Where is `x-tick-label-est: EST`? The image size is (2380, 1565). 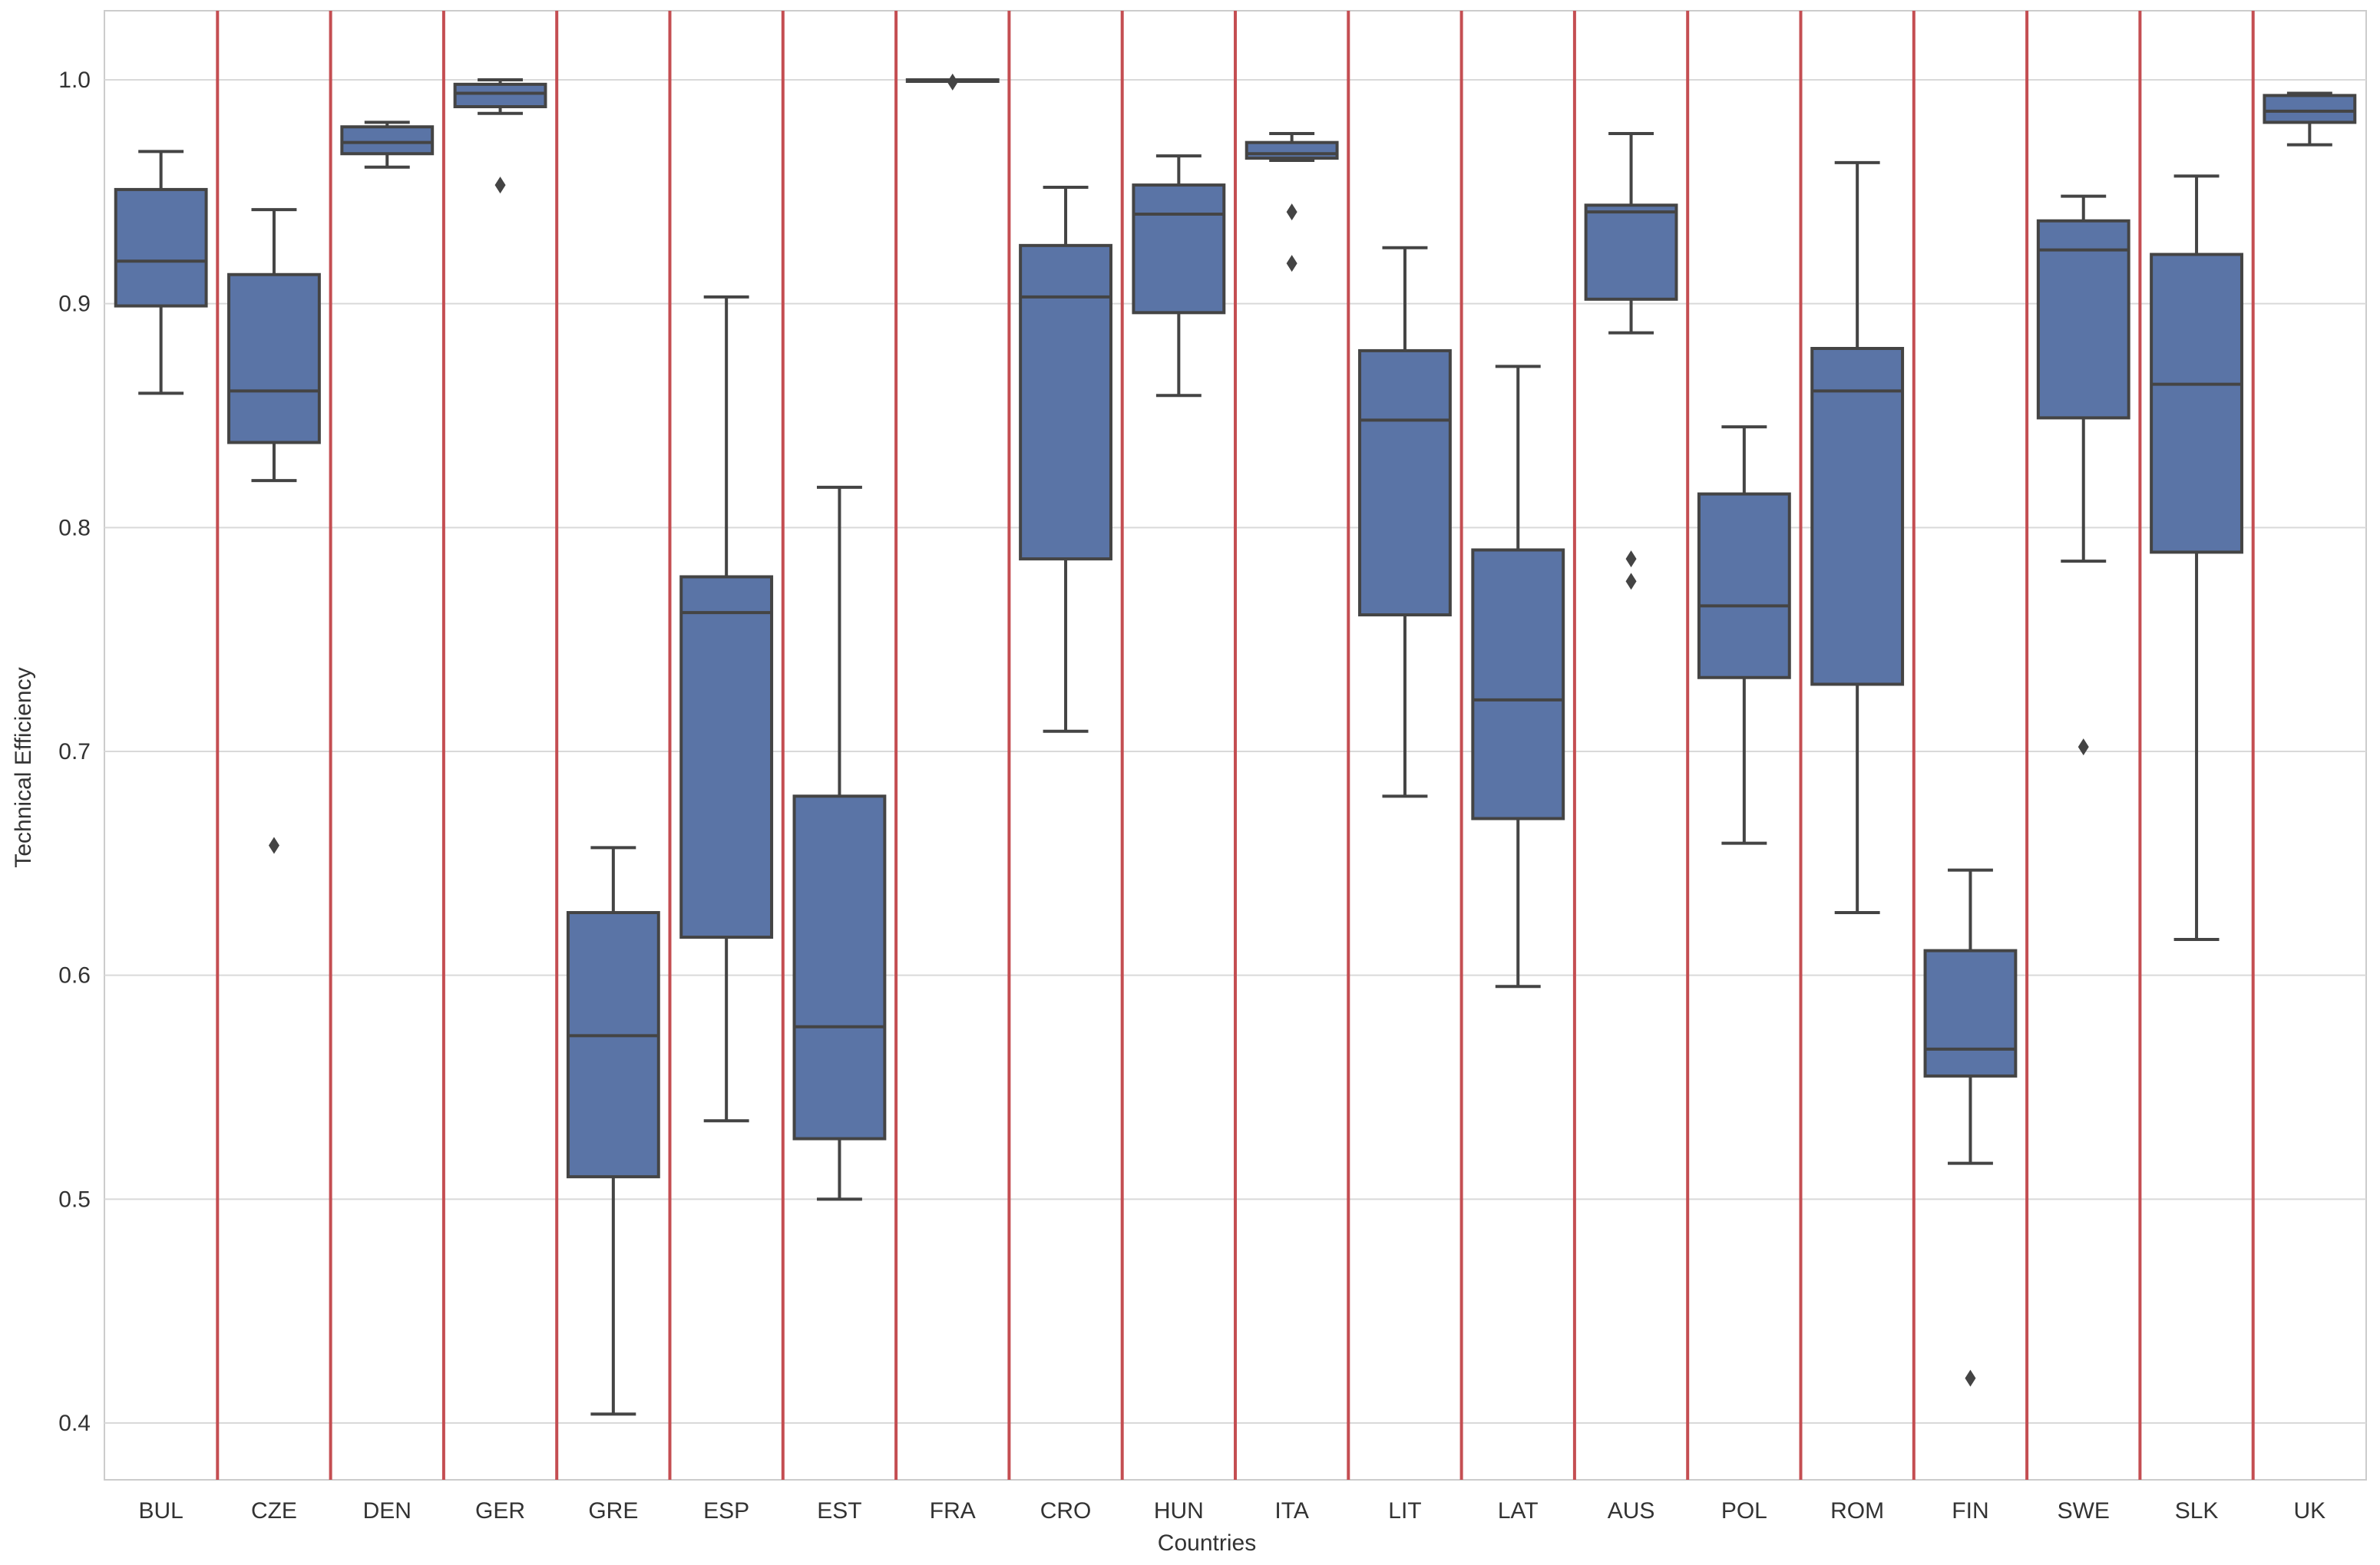 x-tick-label-est: EST is located at coordinates (839, 1511).